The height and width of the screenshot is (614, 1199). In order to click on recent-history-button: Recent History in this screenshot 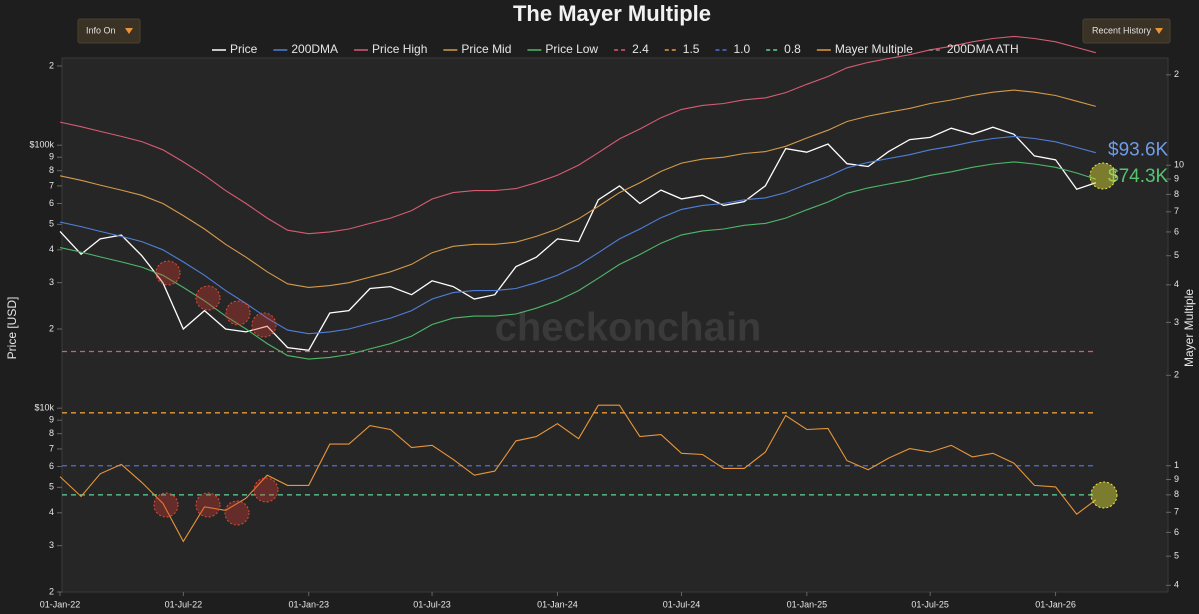, I will do `click(1126, 31)`.